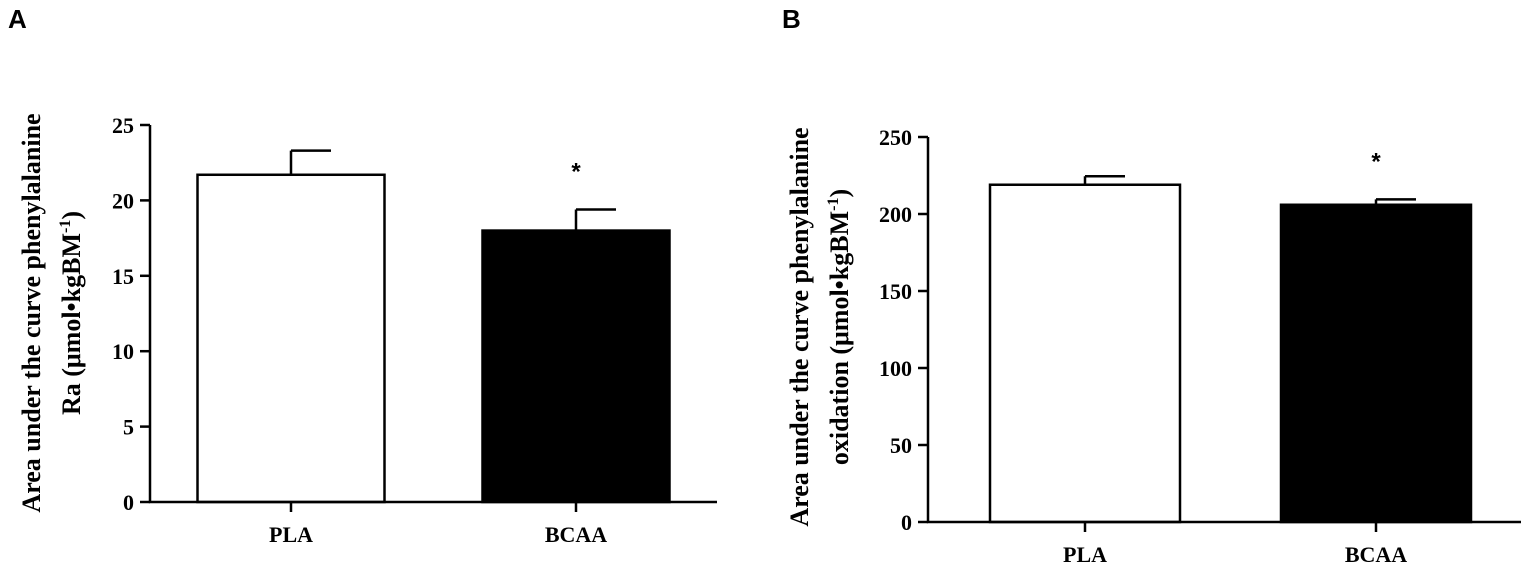 Image resolution: width=1529 pixels, height=588 pixels. What do you see at coordinates (17, 19) in the screenshot?
I see `panel-letter: A` at bounding box center [17, 19].